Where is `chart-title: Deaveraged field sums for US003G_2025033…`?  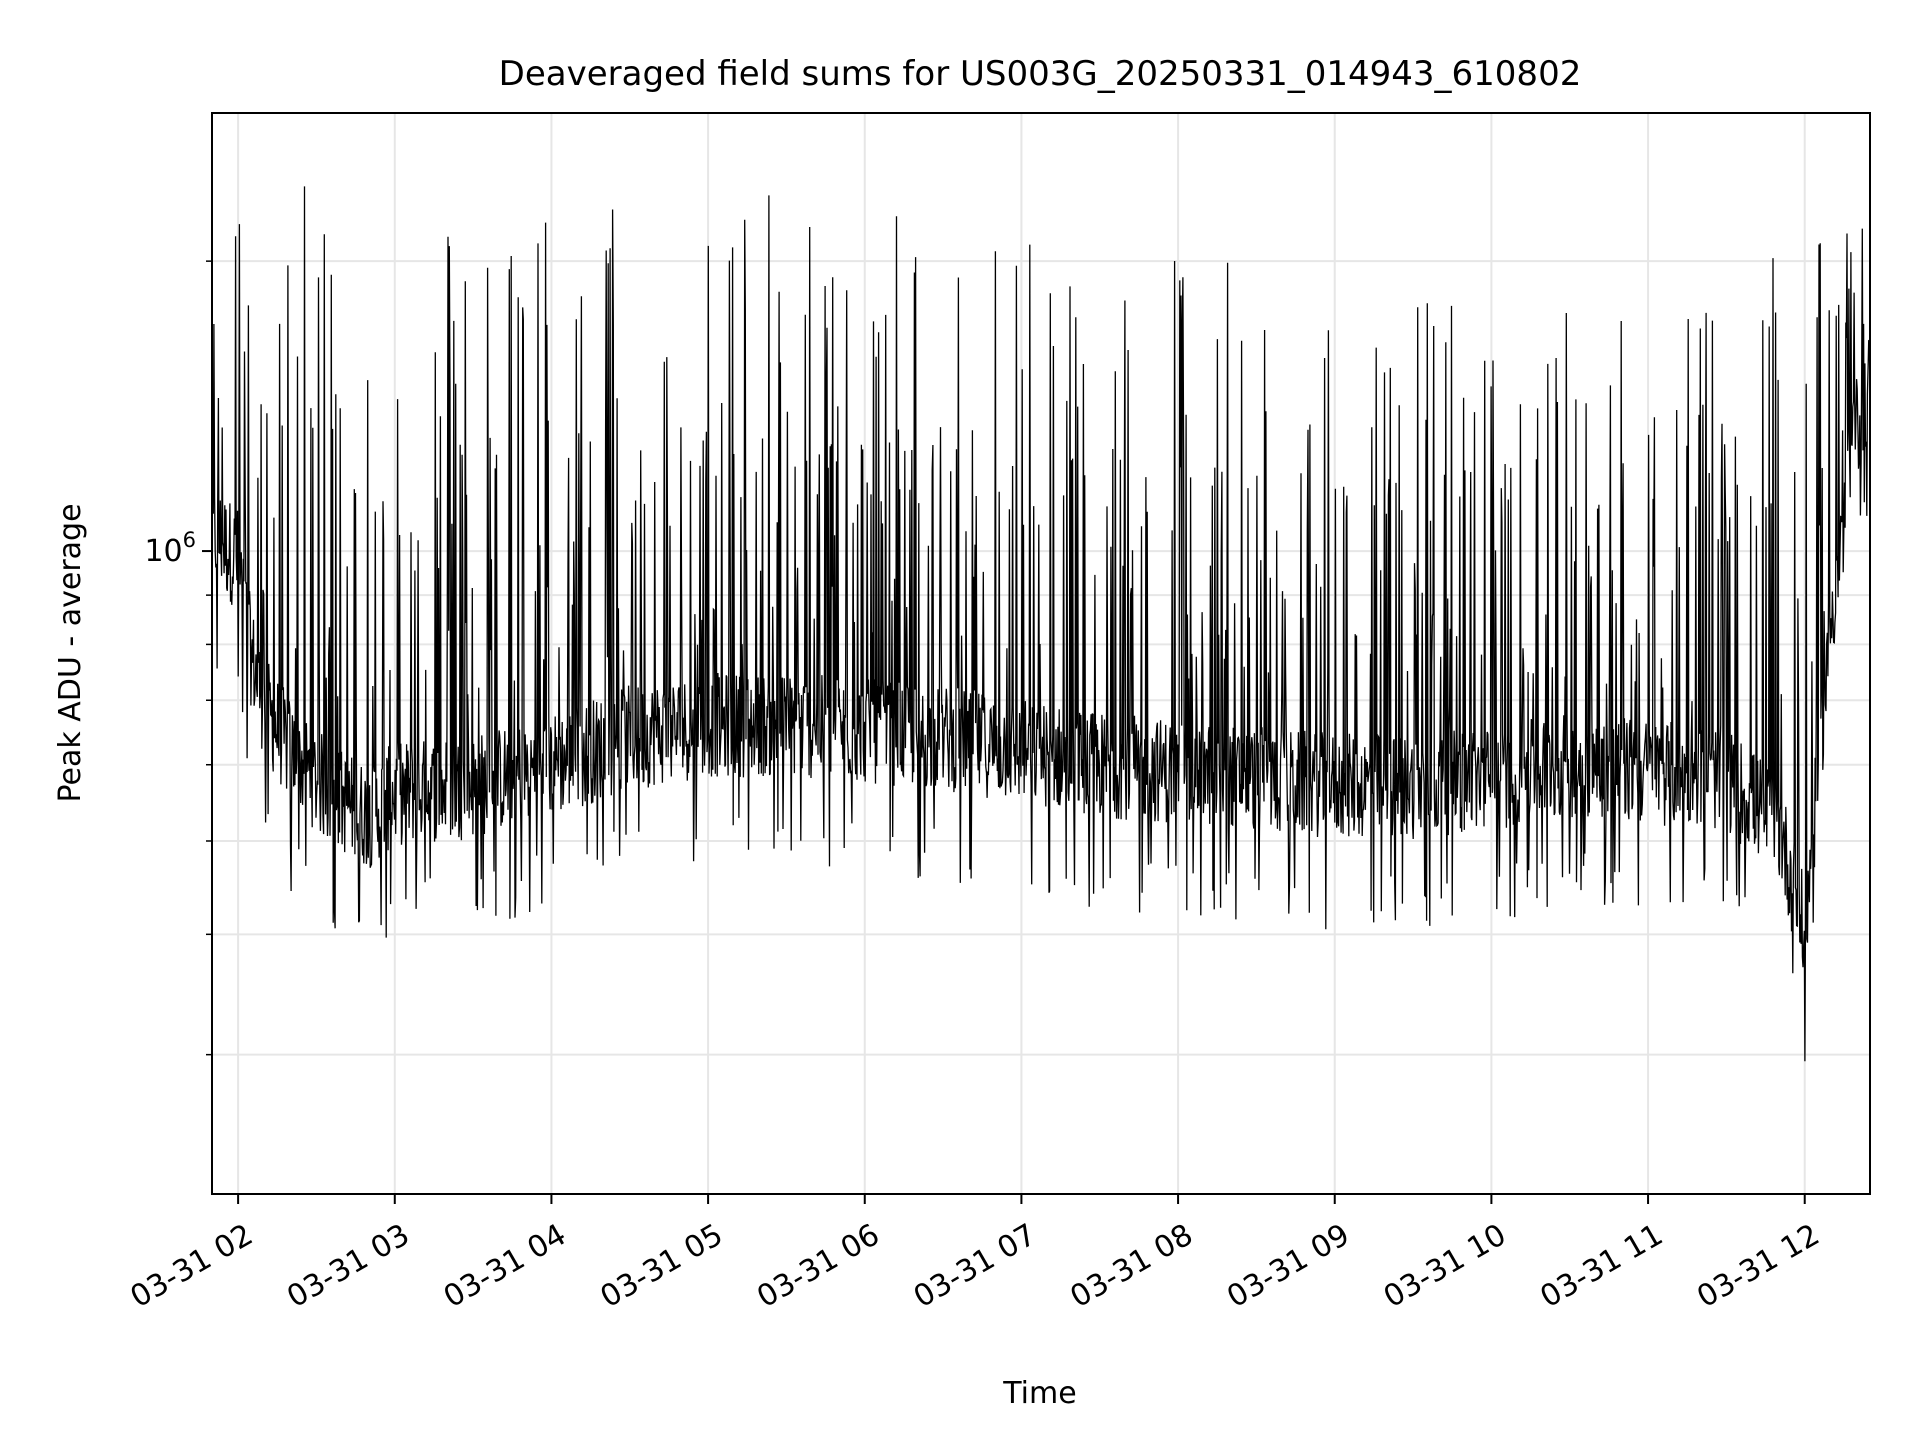 chart-title: Deaveraged field sums for US003G_2025033… is located at coordinates (1040, 74).